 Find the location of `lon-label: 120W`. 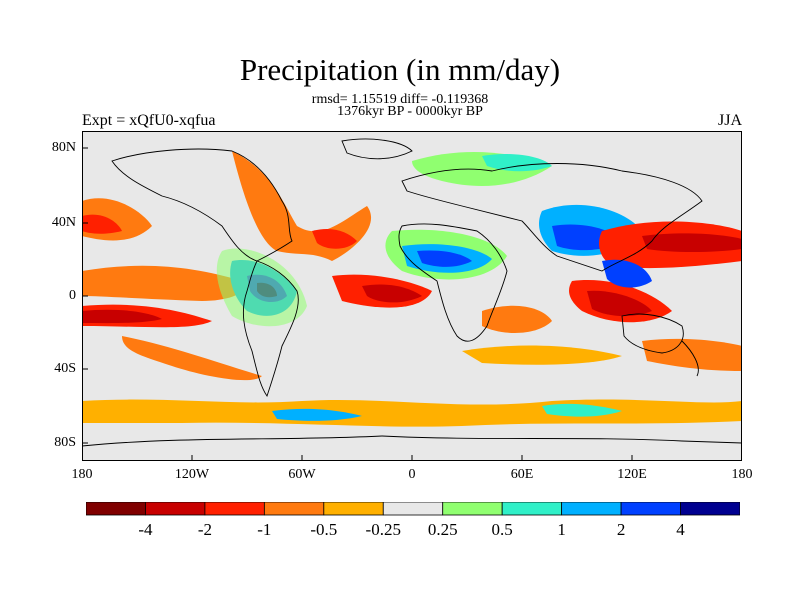

lon-label: 120W is located at coordinates (192, 474).